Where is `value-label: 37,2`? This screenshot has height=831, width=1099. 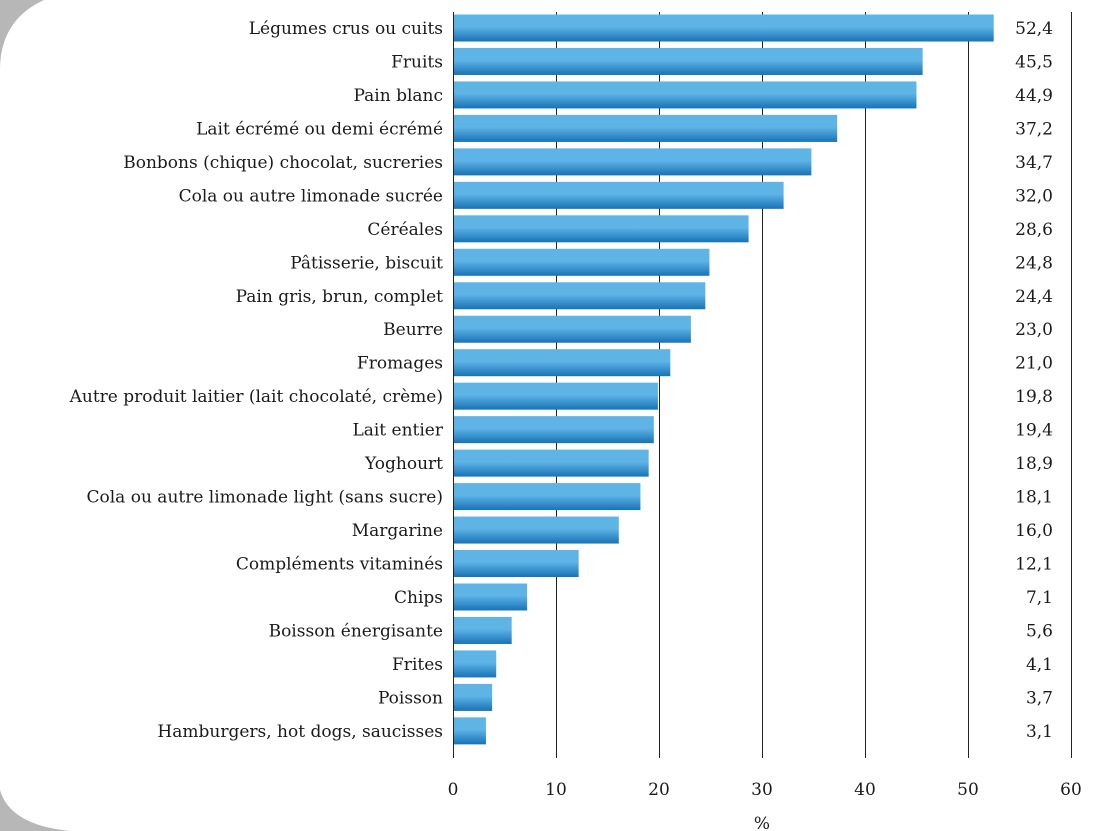
value-label: 37,2 is located at coordinates (1034, 129).